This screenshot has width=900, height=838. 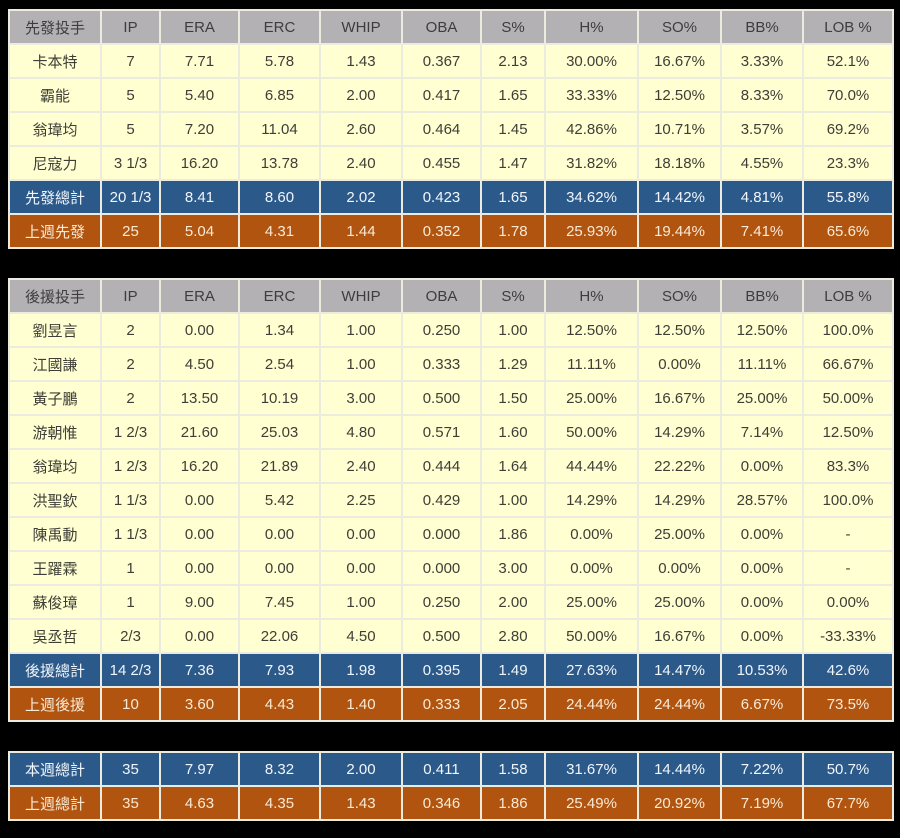 What do you see at coordinates (591, 466) in the screenshot?
I see `stat-value: 44.44%` at bounding box center [591, 466].